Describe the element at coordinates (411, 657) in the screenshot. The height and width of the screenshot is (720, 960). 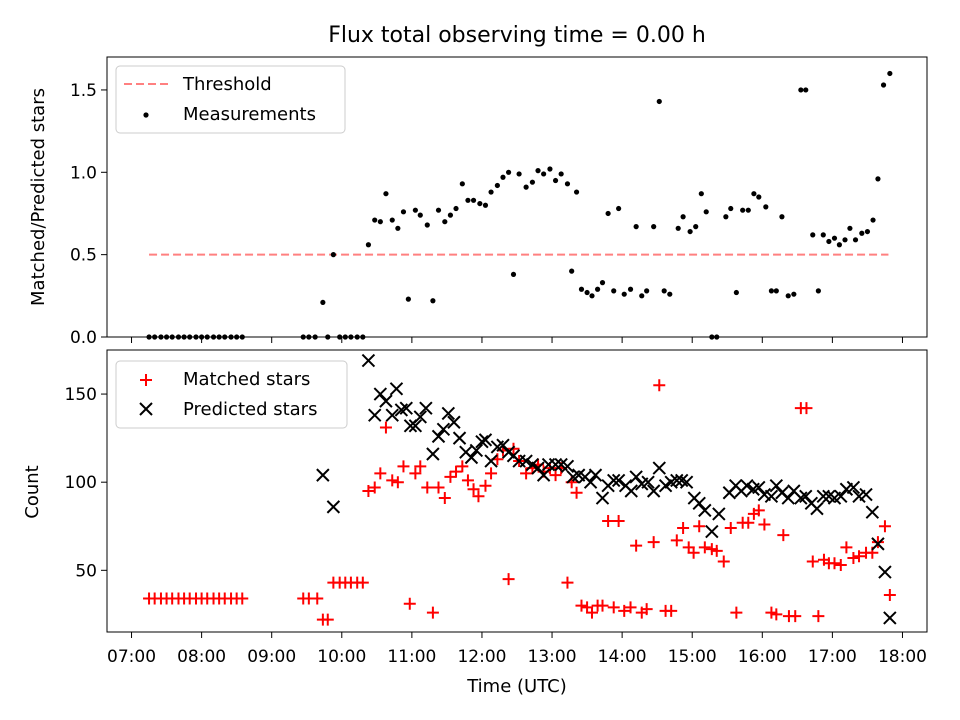
I see `x-tick-label: 11:00` at that location.